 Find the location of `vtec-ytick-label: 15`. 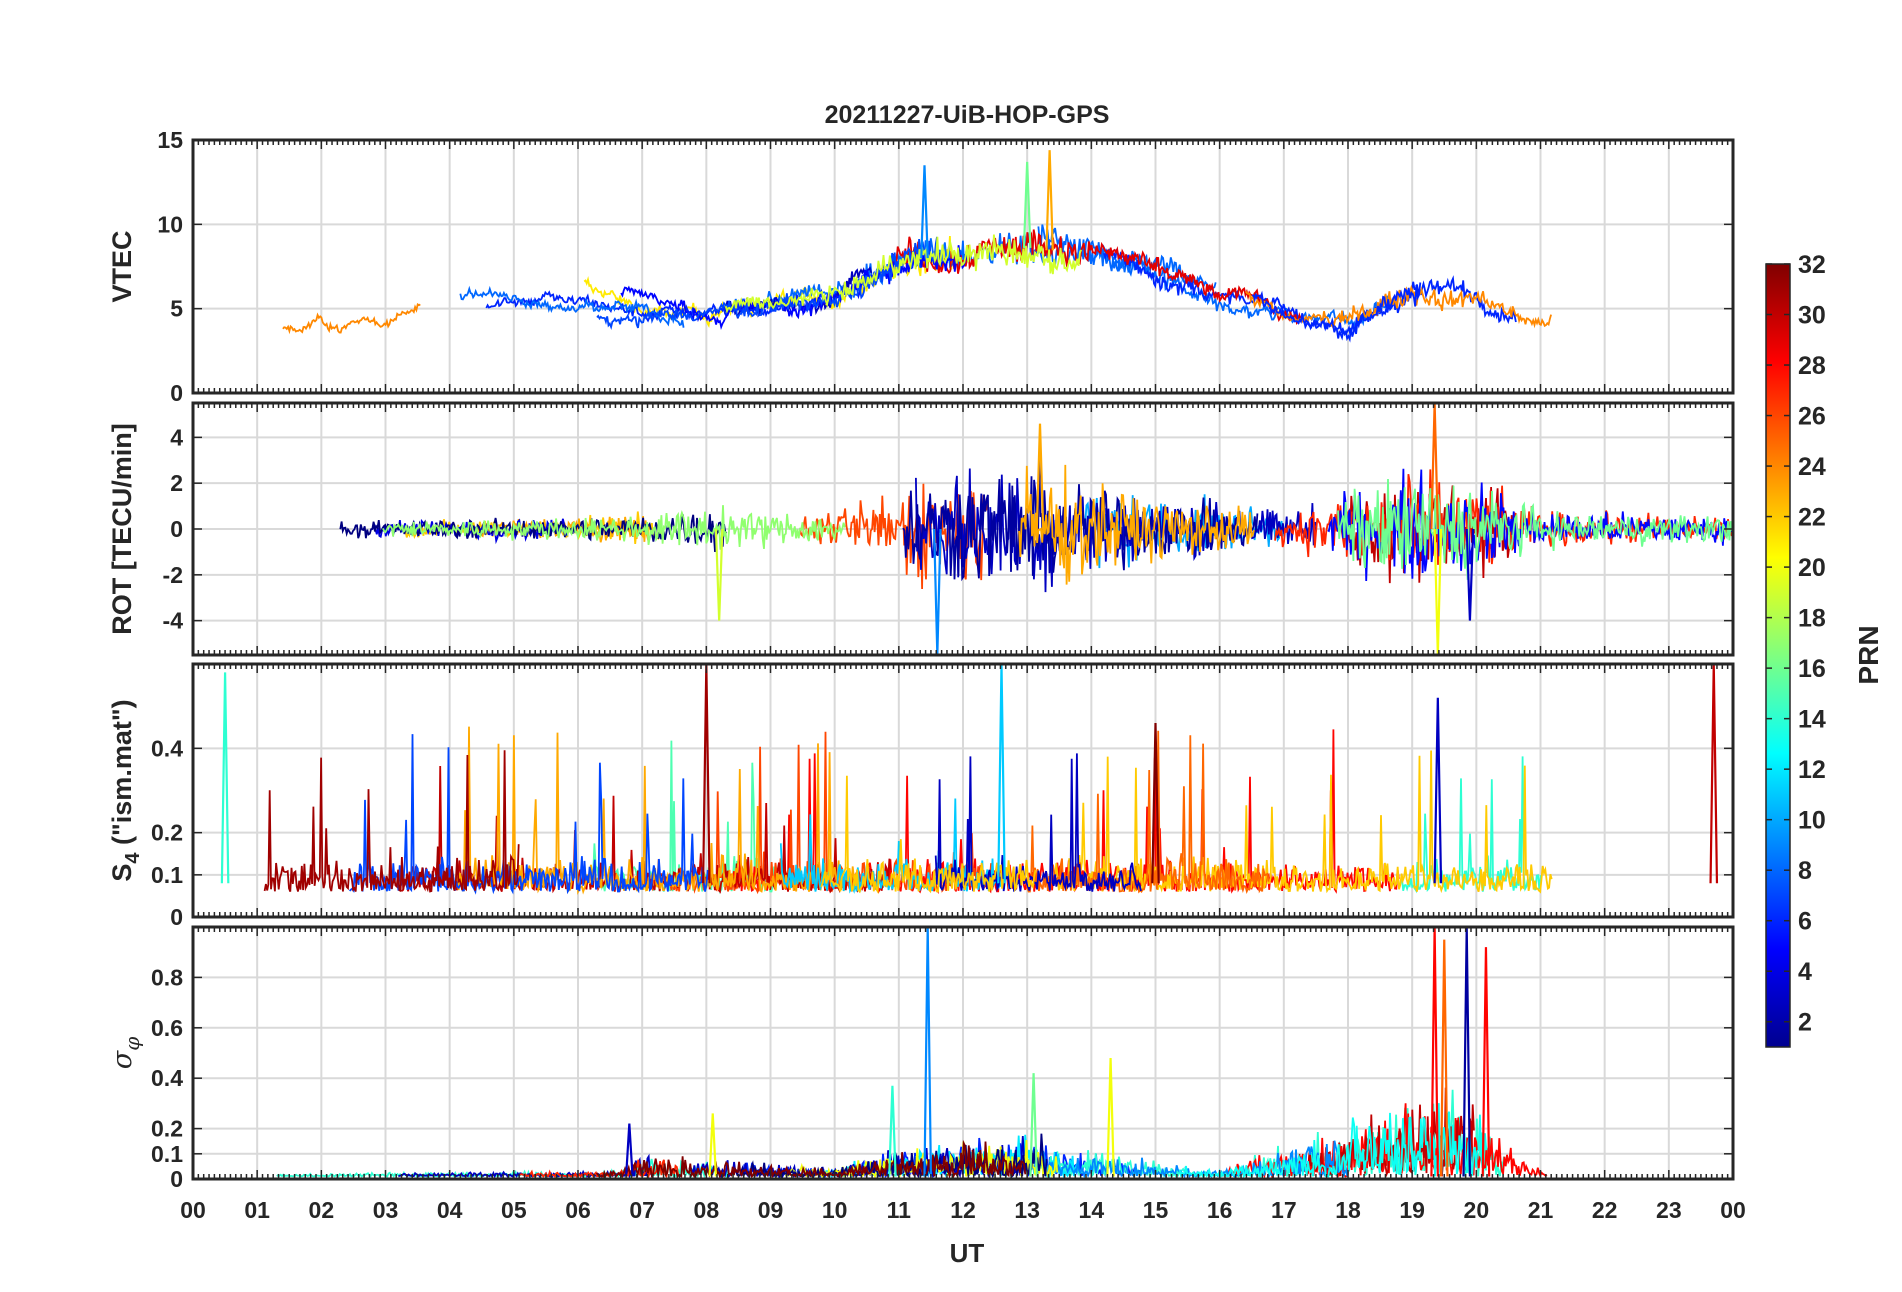

vtec-ytick-label: 15 is located at coordinates (170, 140).